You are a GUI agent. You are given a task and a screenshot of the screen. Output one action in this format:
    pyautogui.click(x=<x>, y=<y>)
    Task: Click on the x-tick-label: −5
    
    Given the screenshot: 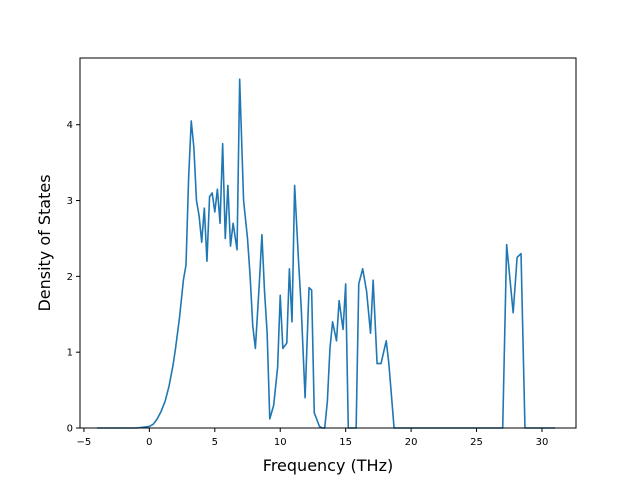 What is the action you would take?
    pyautogui.click(x=84, y=442)
    